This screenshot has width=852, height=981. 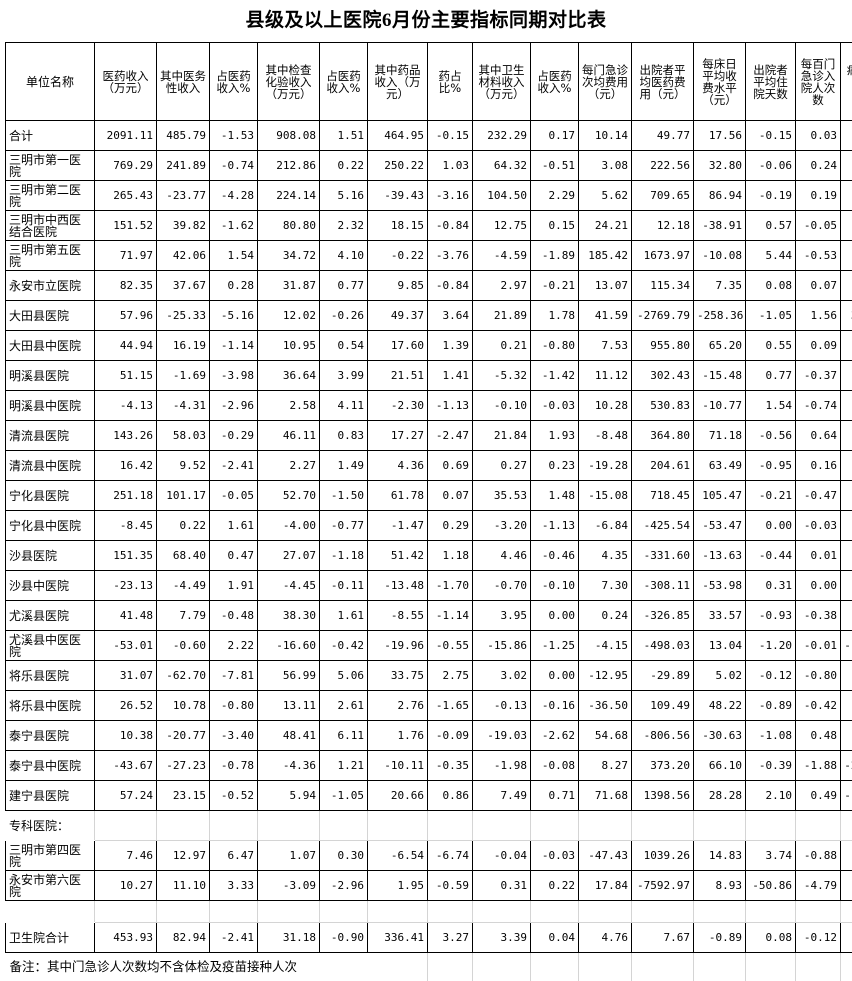 I want to click on cell-value: -2.62, so click(x=555, y=736).